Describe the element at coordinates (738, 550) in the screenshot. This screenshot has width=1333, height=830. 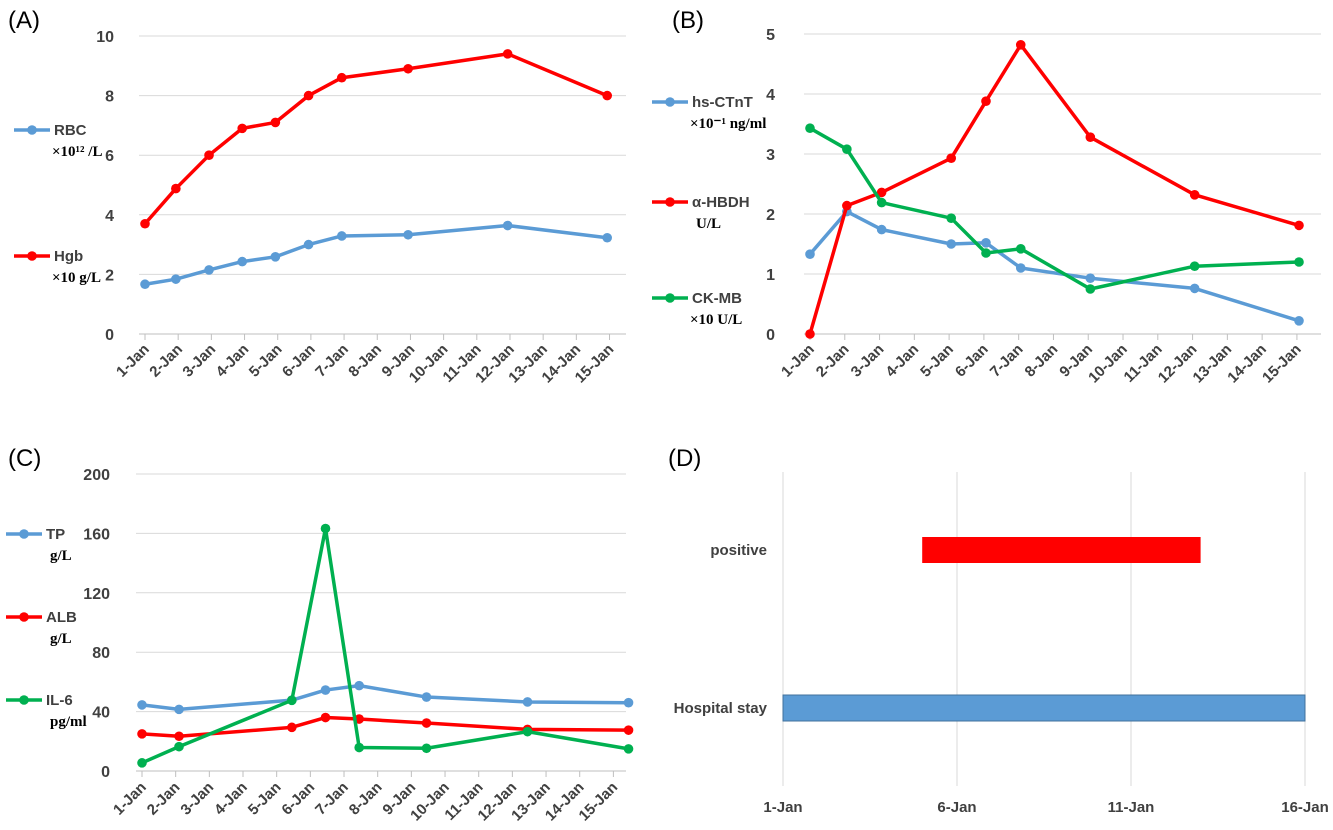
I see `y-category-label: positive` at that location.